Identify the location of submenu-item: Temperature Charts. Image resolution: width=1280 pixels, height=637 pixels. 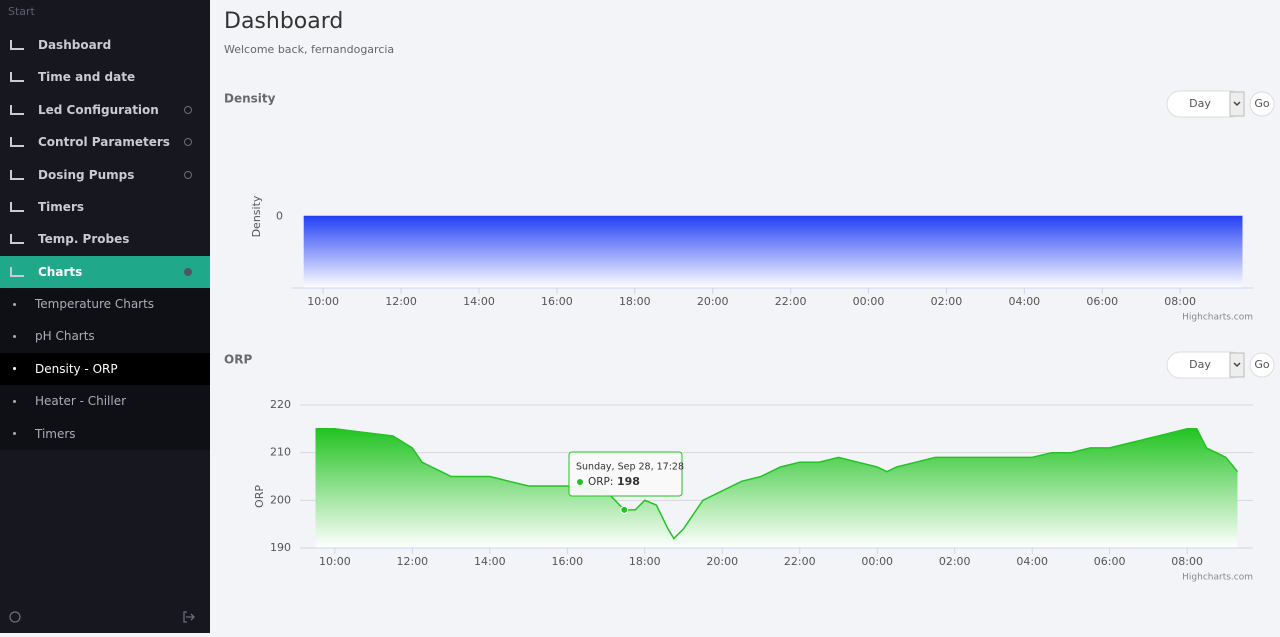
(105, 304).